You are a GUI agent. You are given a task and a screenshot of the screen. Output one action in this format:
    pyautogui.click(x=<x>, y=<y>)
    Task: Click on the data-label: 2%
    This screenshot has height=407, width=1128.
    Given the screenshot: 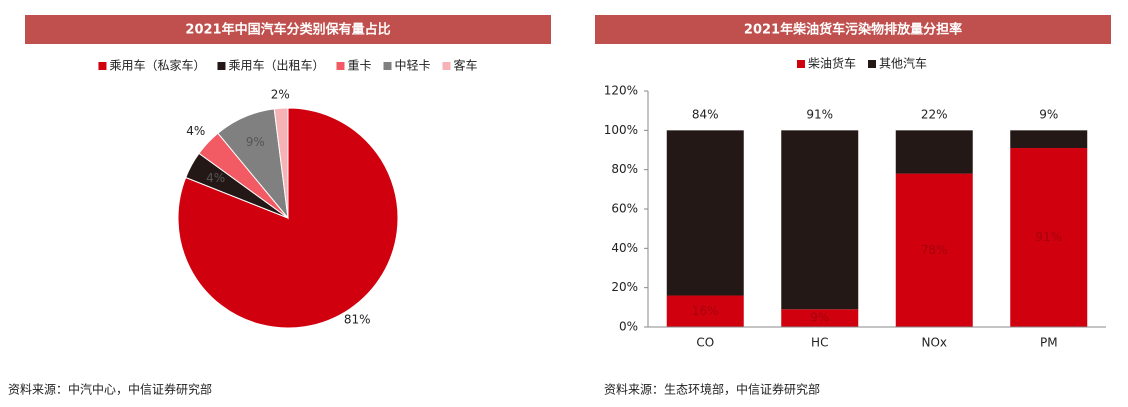 What is the action you would take?
    pyautogui.click(x=280, y=95)
    